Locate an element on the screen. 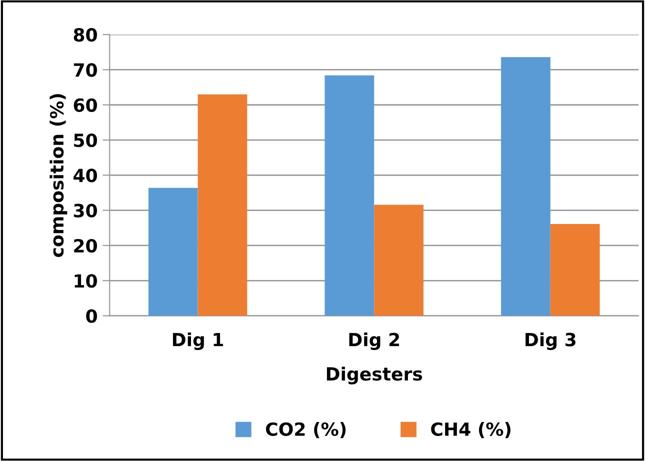 This screenshot has height=461, width=645. y-tick-label: 60 is located at coordinates (85, 105).